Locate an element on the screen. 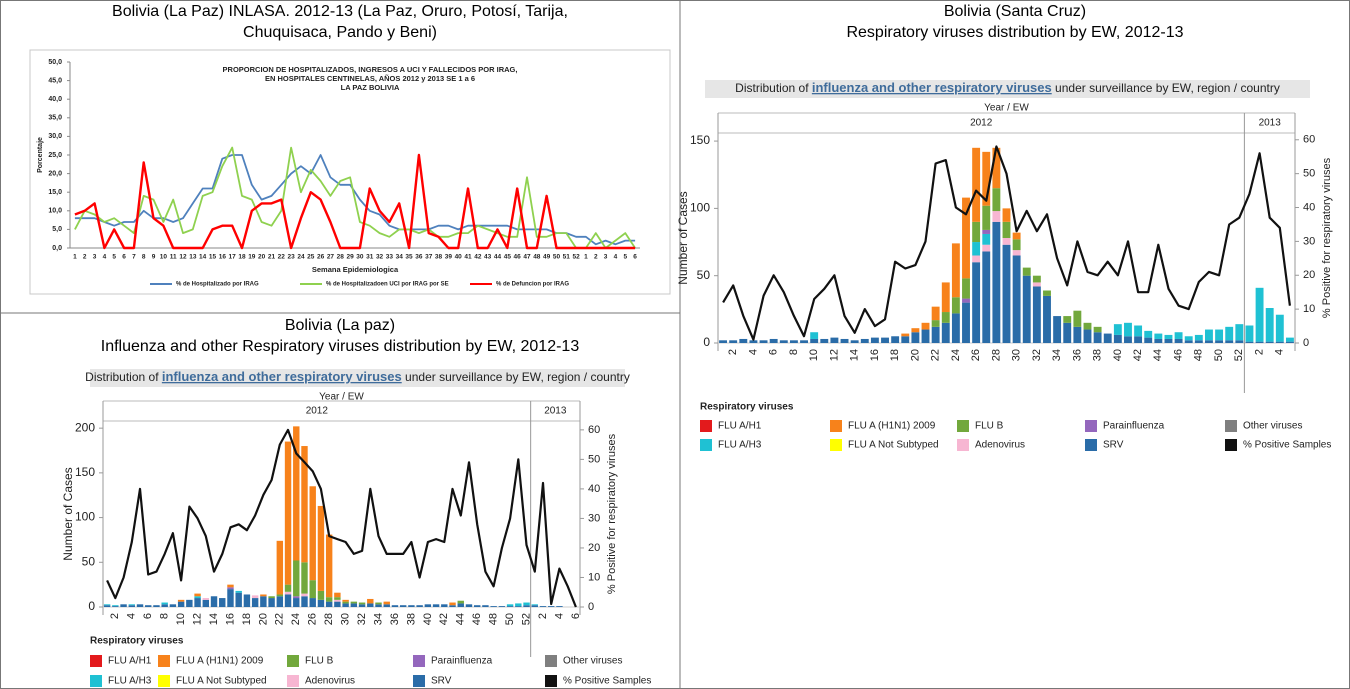  x-tick-label: 50 is located at coordinates (557, 257).